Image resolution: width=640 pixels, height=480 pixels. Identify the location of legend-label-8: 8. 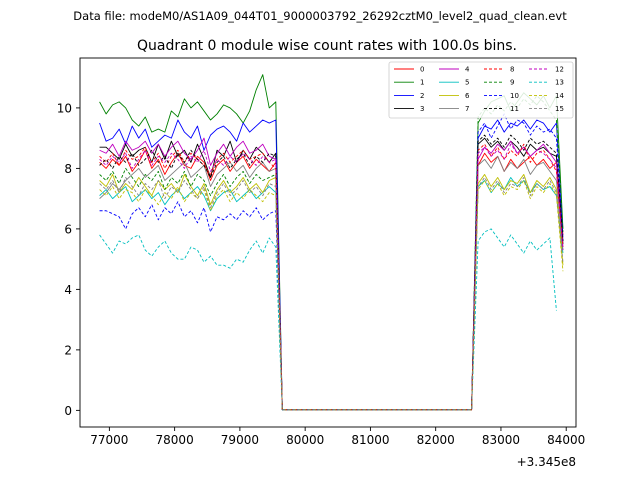
(512, 70).